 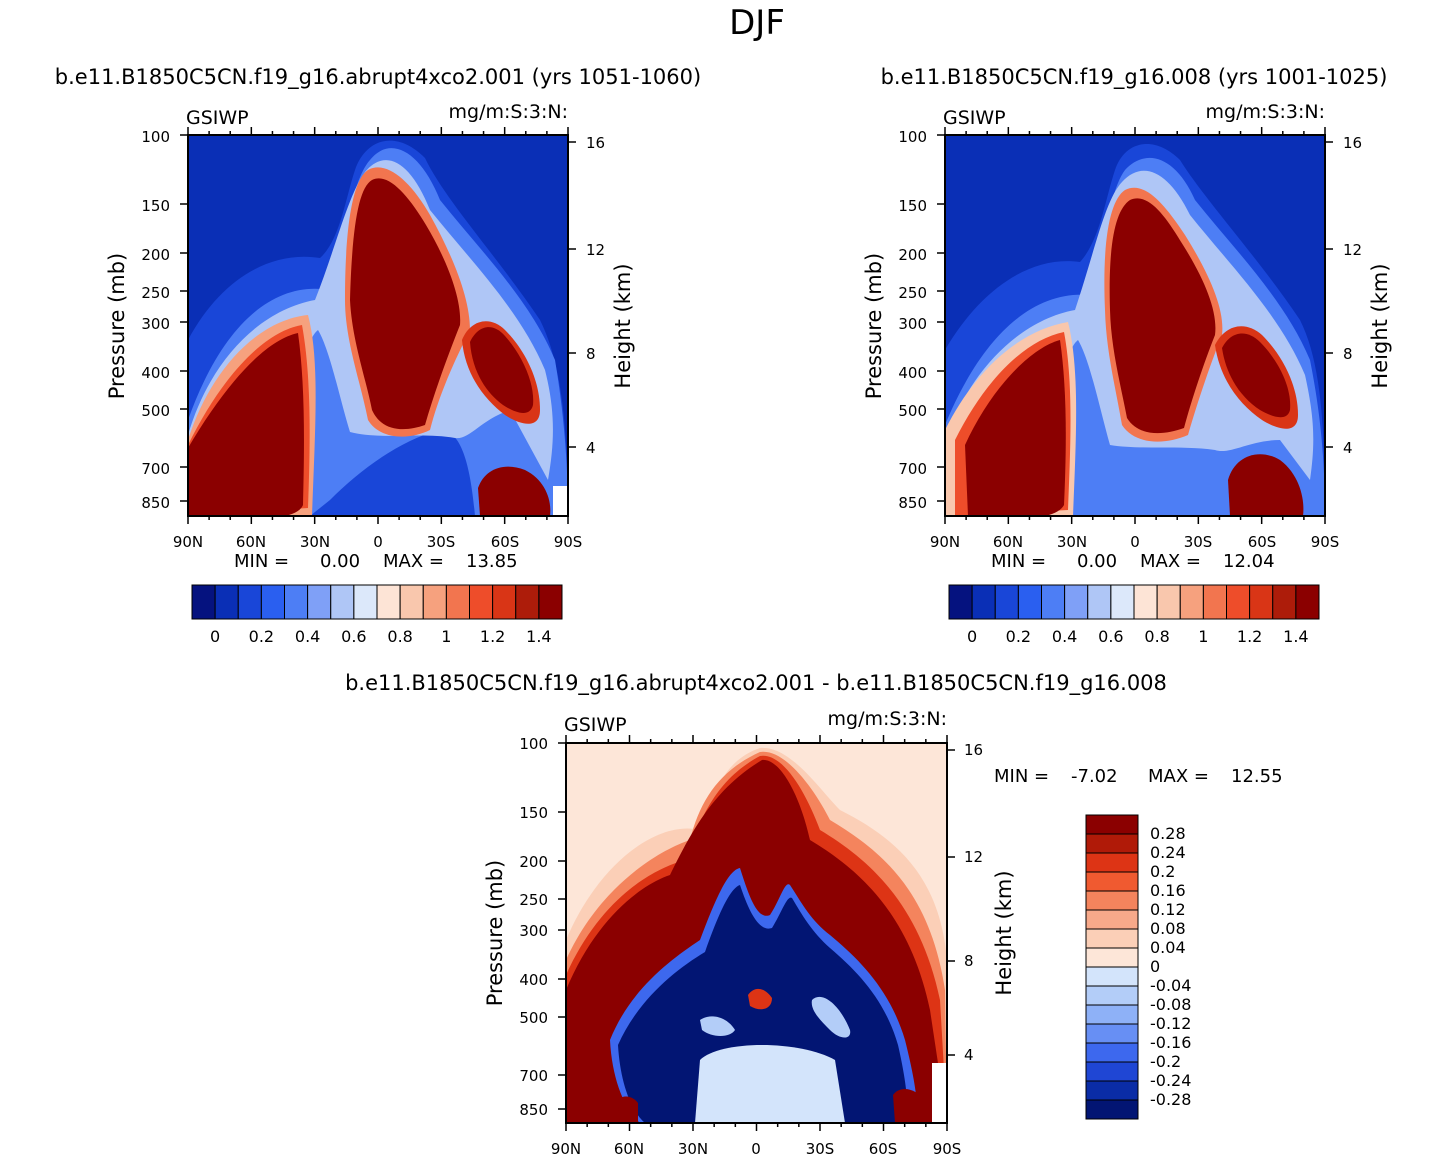 What do you see at coordinates (492, 561) in the screenshot?
I see `max-value: 13.85` at bounding box center [492, 561].